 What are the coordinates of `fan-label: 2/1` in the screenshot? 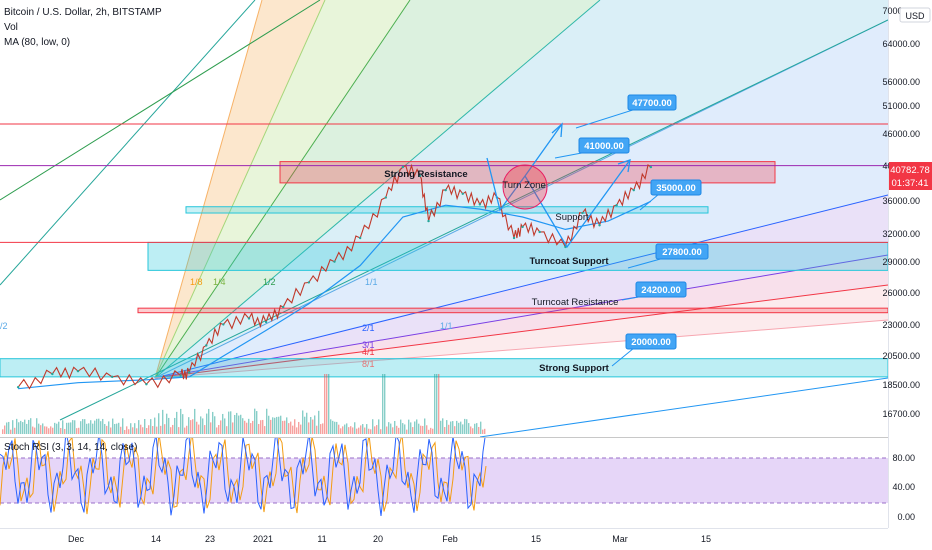 It's located at (368, 328).